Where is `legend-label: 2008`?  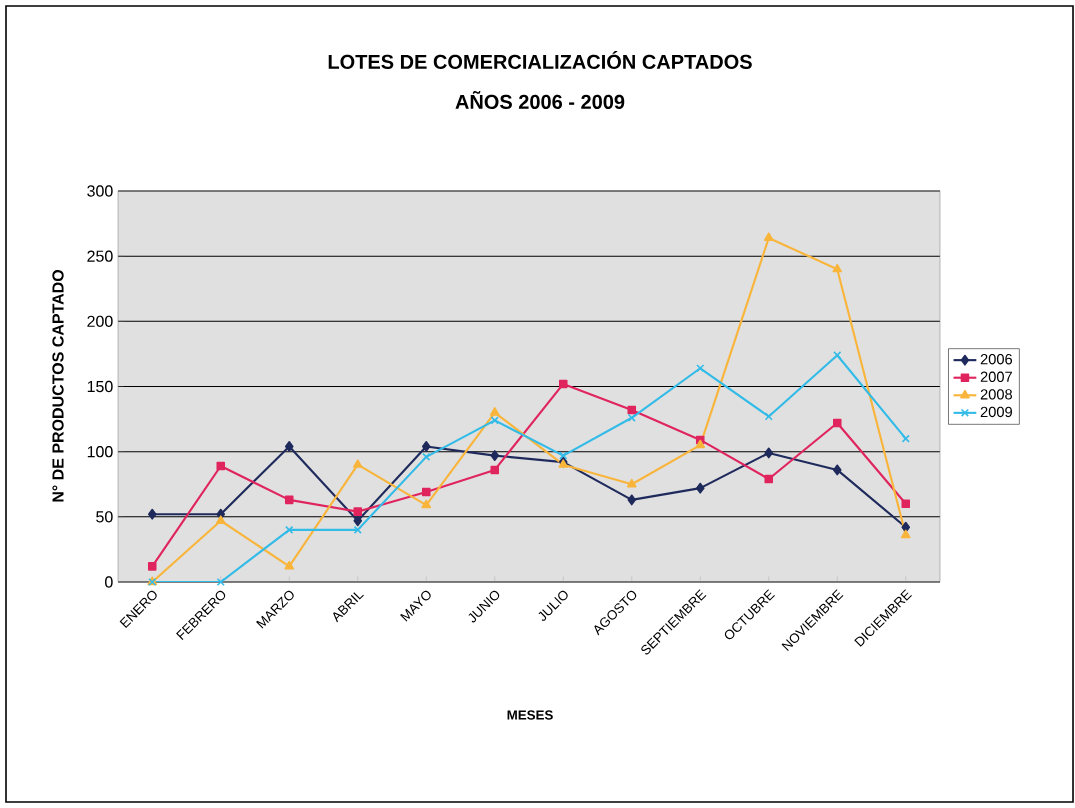 legend-label: 2008 is located at coordinates (996, 394).